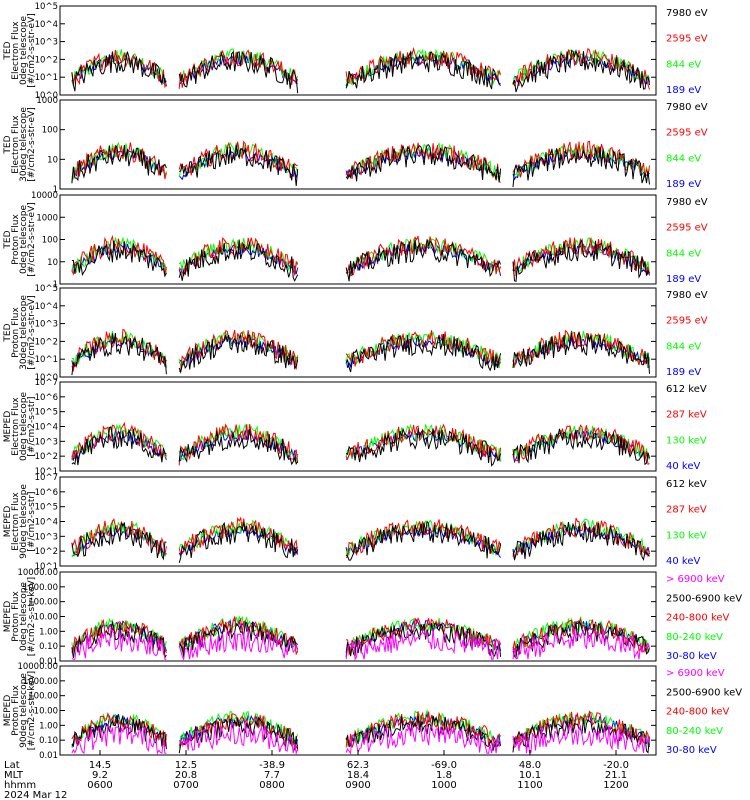 Image resolution: width=750 pixels, height=800 pixels. Describe the element at coordinates (40, 682) in the screenshot. I see `y-tick-label: 1000.00` at that location.